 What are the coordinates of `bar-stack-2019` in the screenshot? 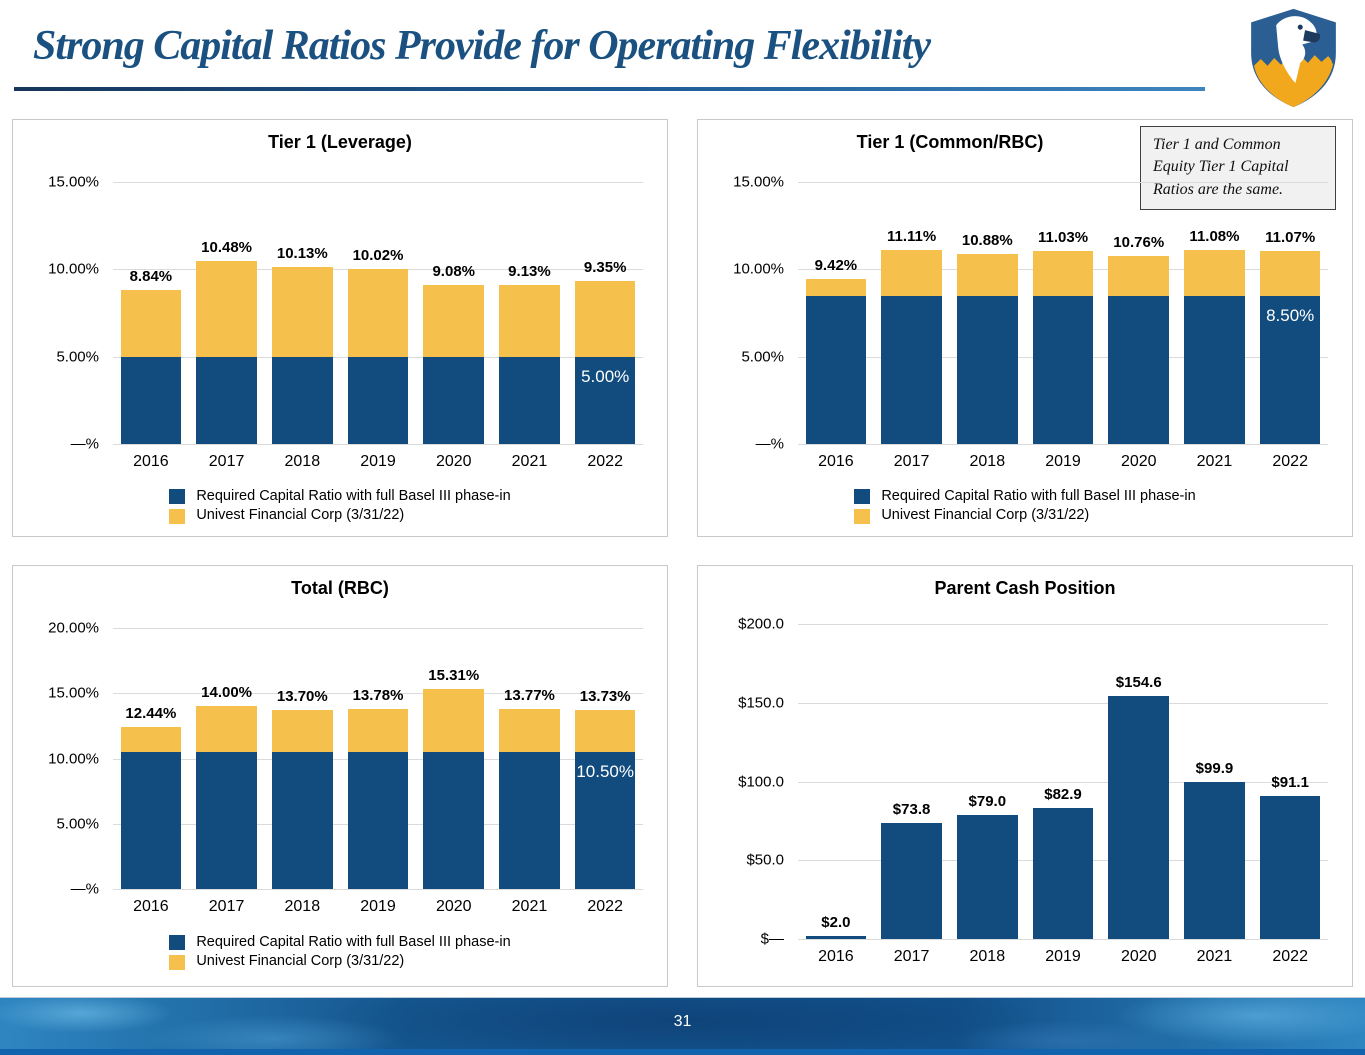 It's located at (378, 758).